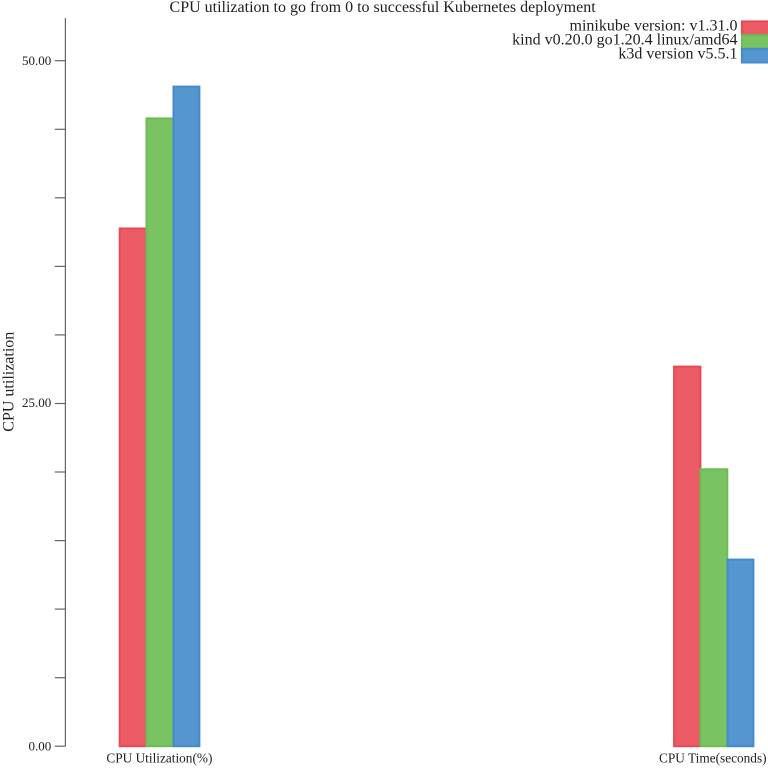  Describe the element at coordinates (36, 402) in the screenshot. I see `svg-text: 25.00` at that location.